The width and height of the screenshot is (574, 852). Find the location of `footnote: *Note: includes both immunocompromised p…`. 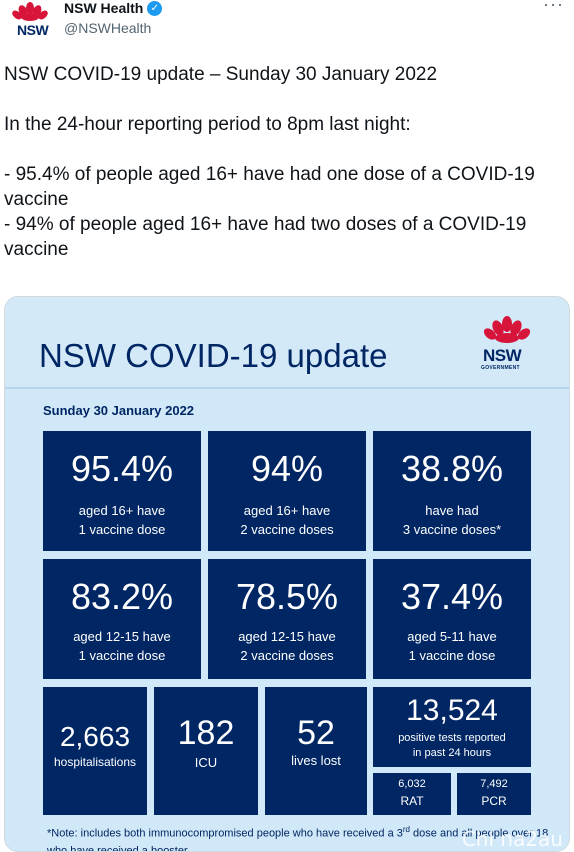

footnote: *Note: includes both immunocompromised p… is located at coordinates (302, 836).